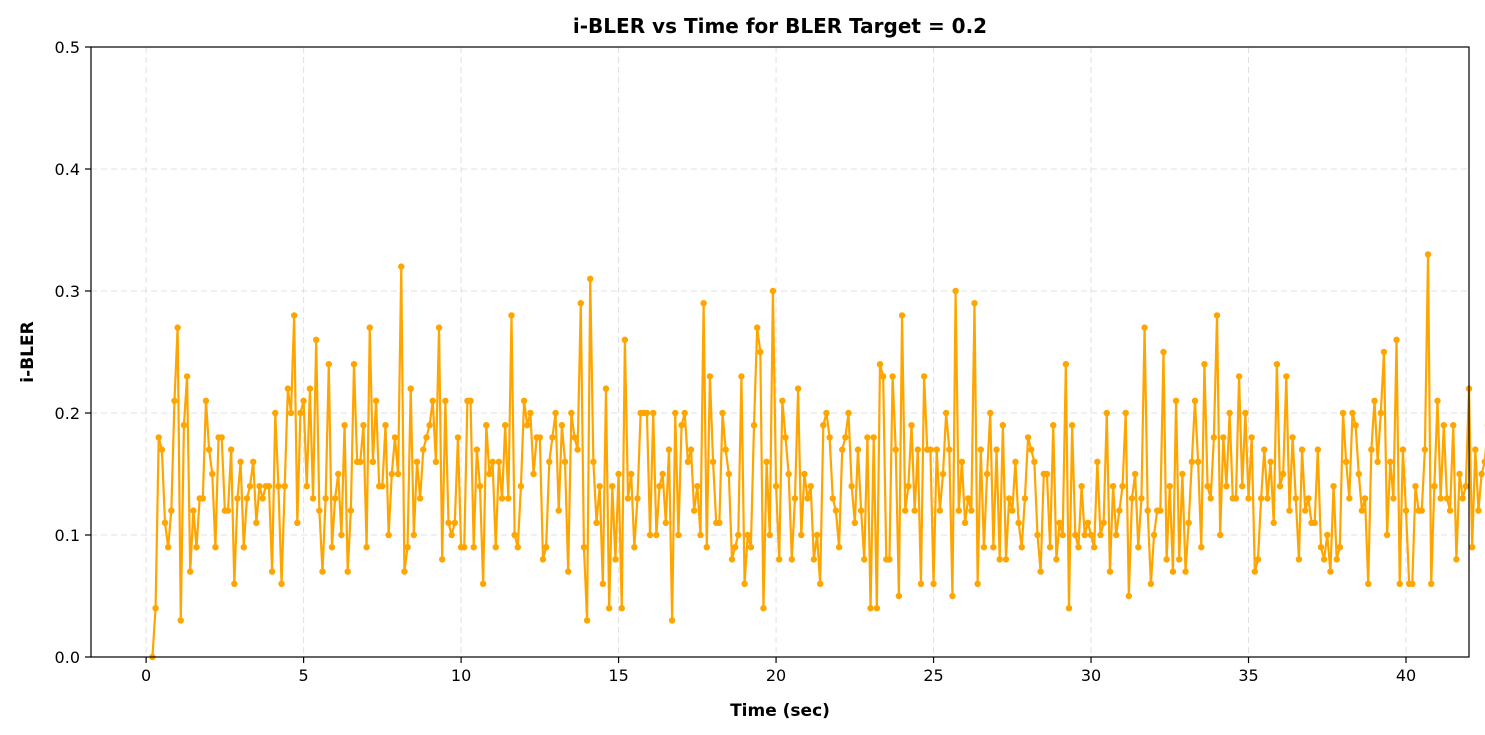 The width and height of the screenshot is (1485, 735). Describe the element at coordinates (67, 47) in the screenshot. I see `y-tick-label: 0.5` at that location.